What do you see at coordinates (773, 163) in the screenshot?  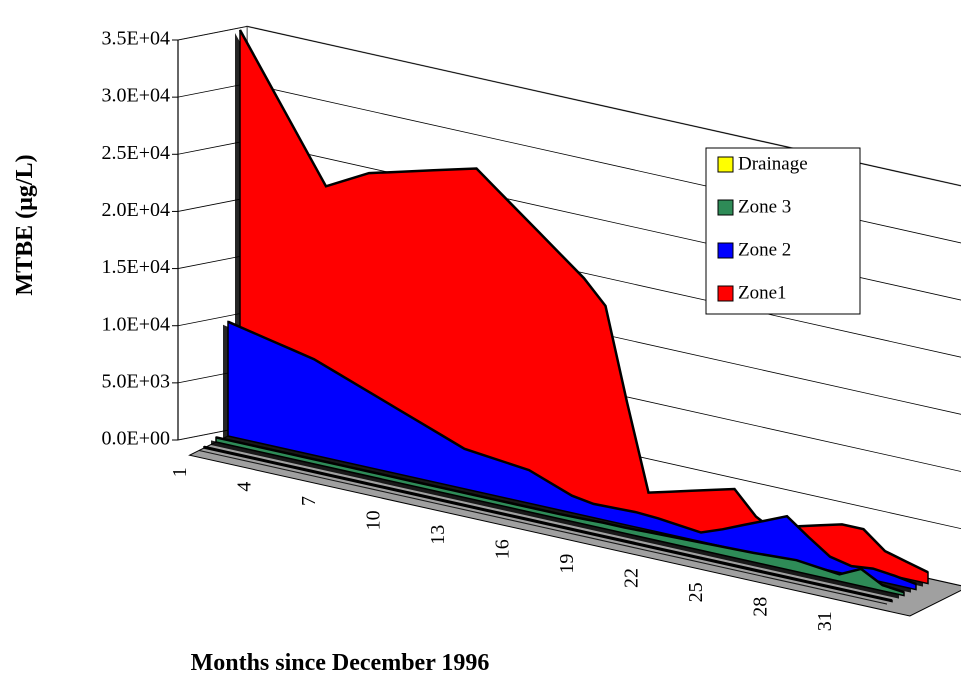 I see `legend-label: Drainage` at bounding box center [773, 163].